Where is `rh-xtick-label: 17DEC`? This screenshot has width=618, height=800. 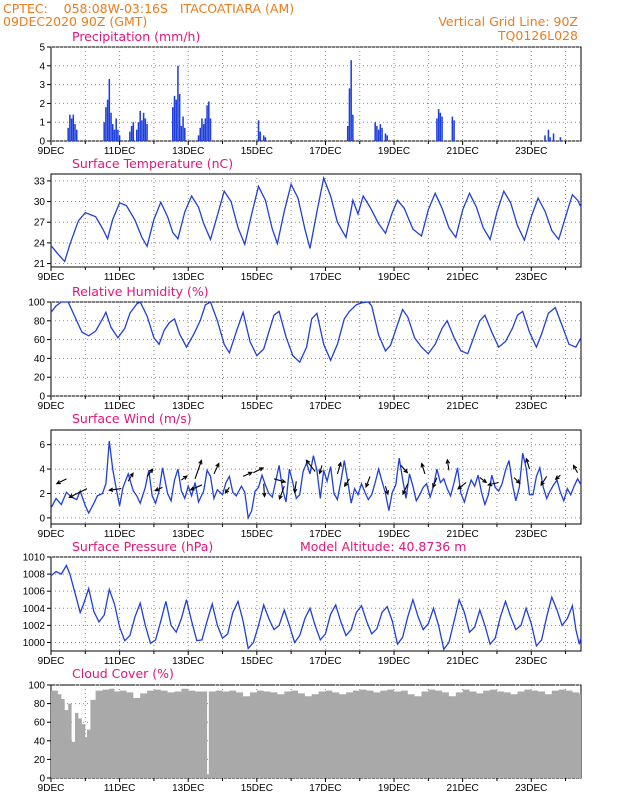
rh-xtick-label: 17DEC is located at coordinates (325, 406).